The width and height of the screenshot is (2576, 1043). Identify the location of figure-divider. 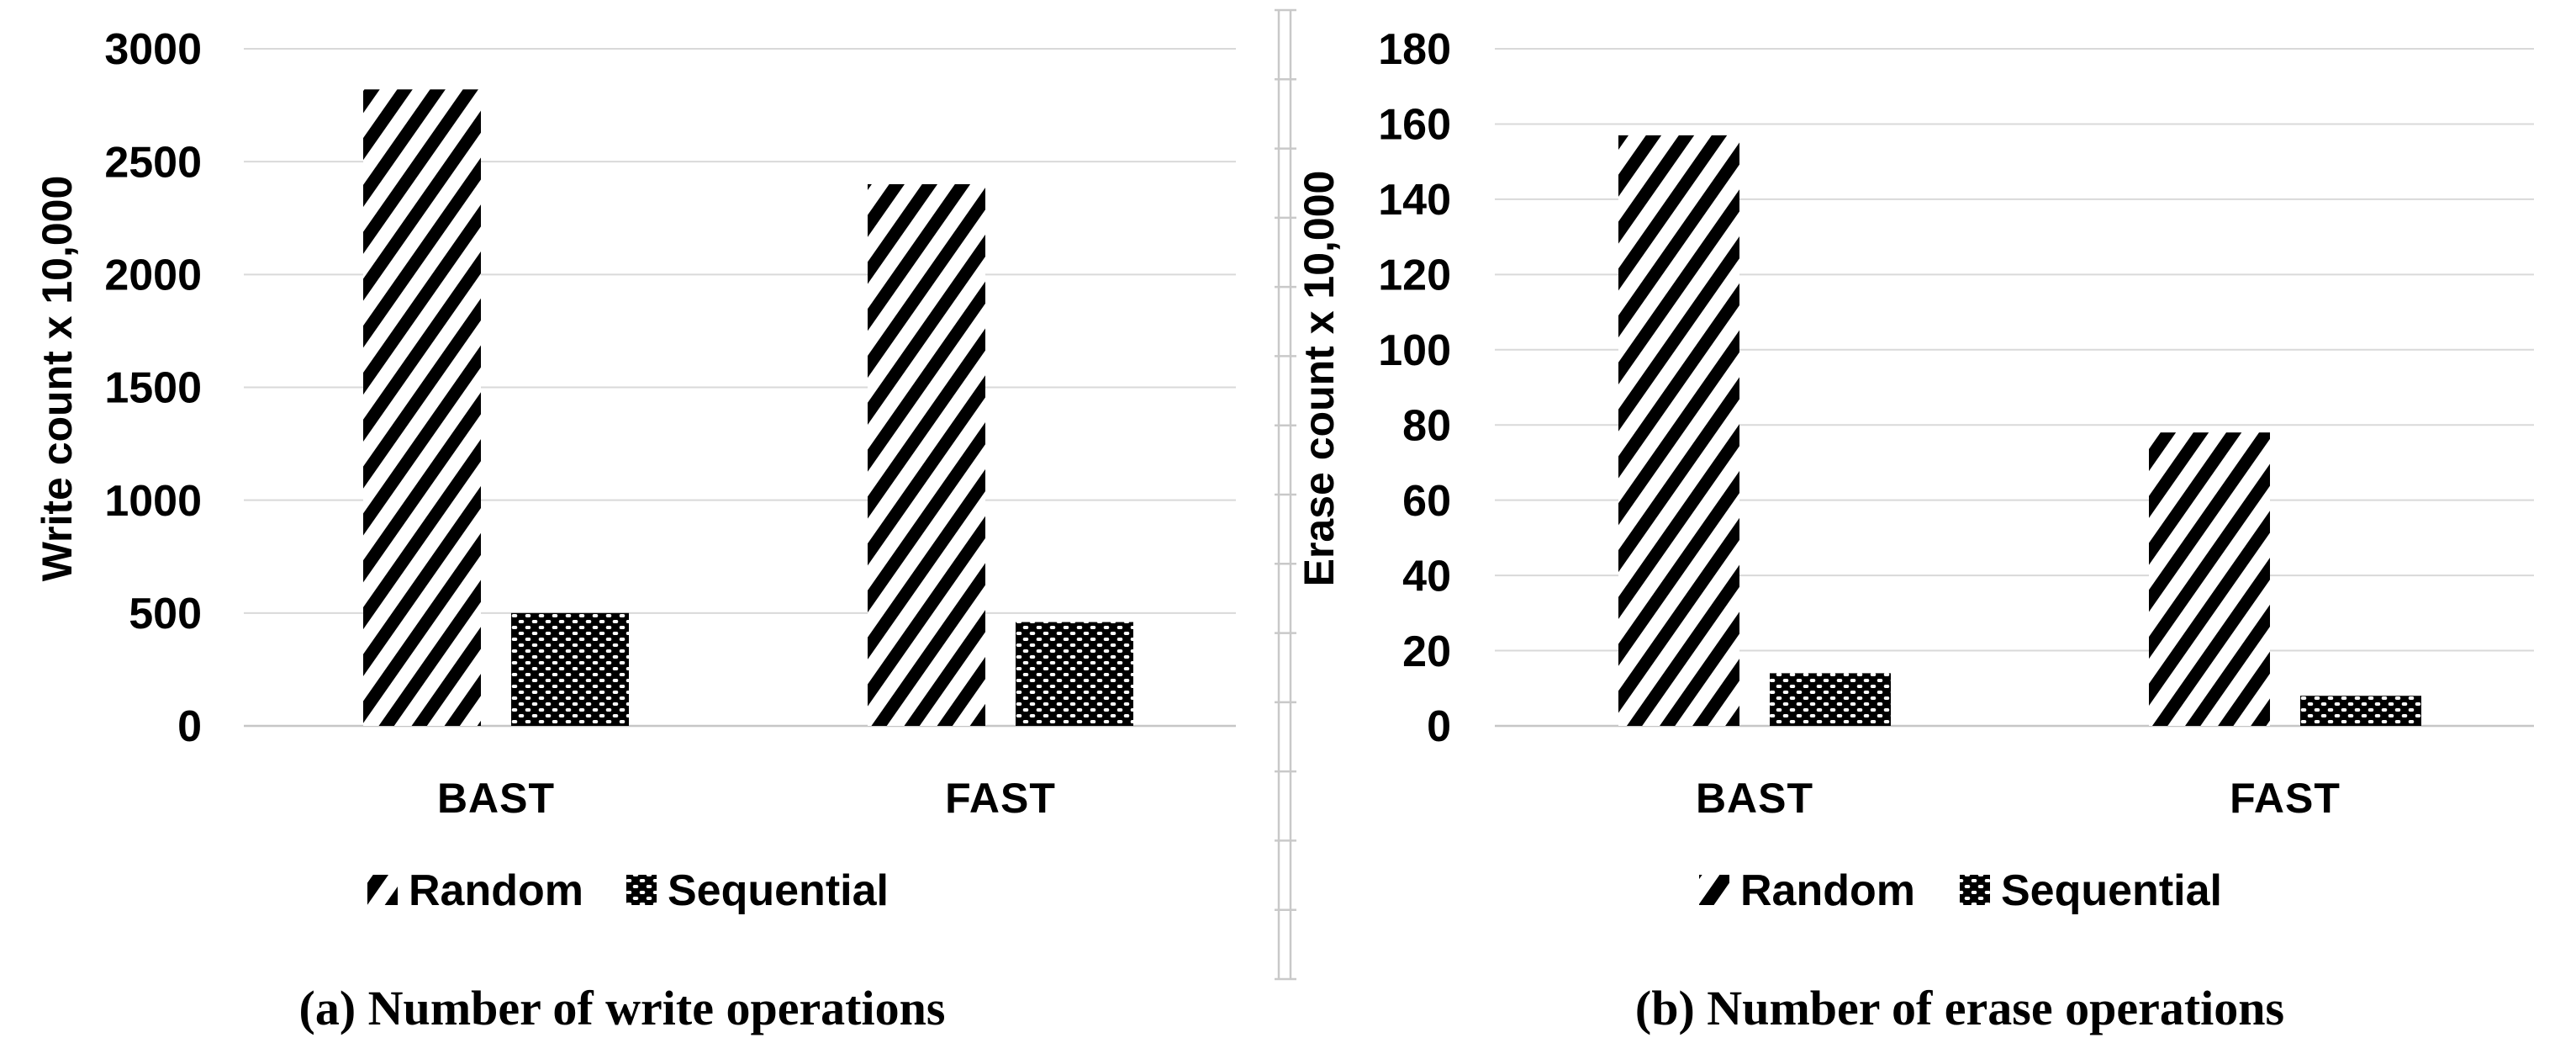
(1285, 494).